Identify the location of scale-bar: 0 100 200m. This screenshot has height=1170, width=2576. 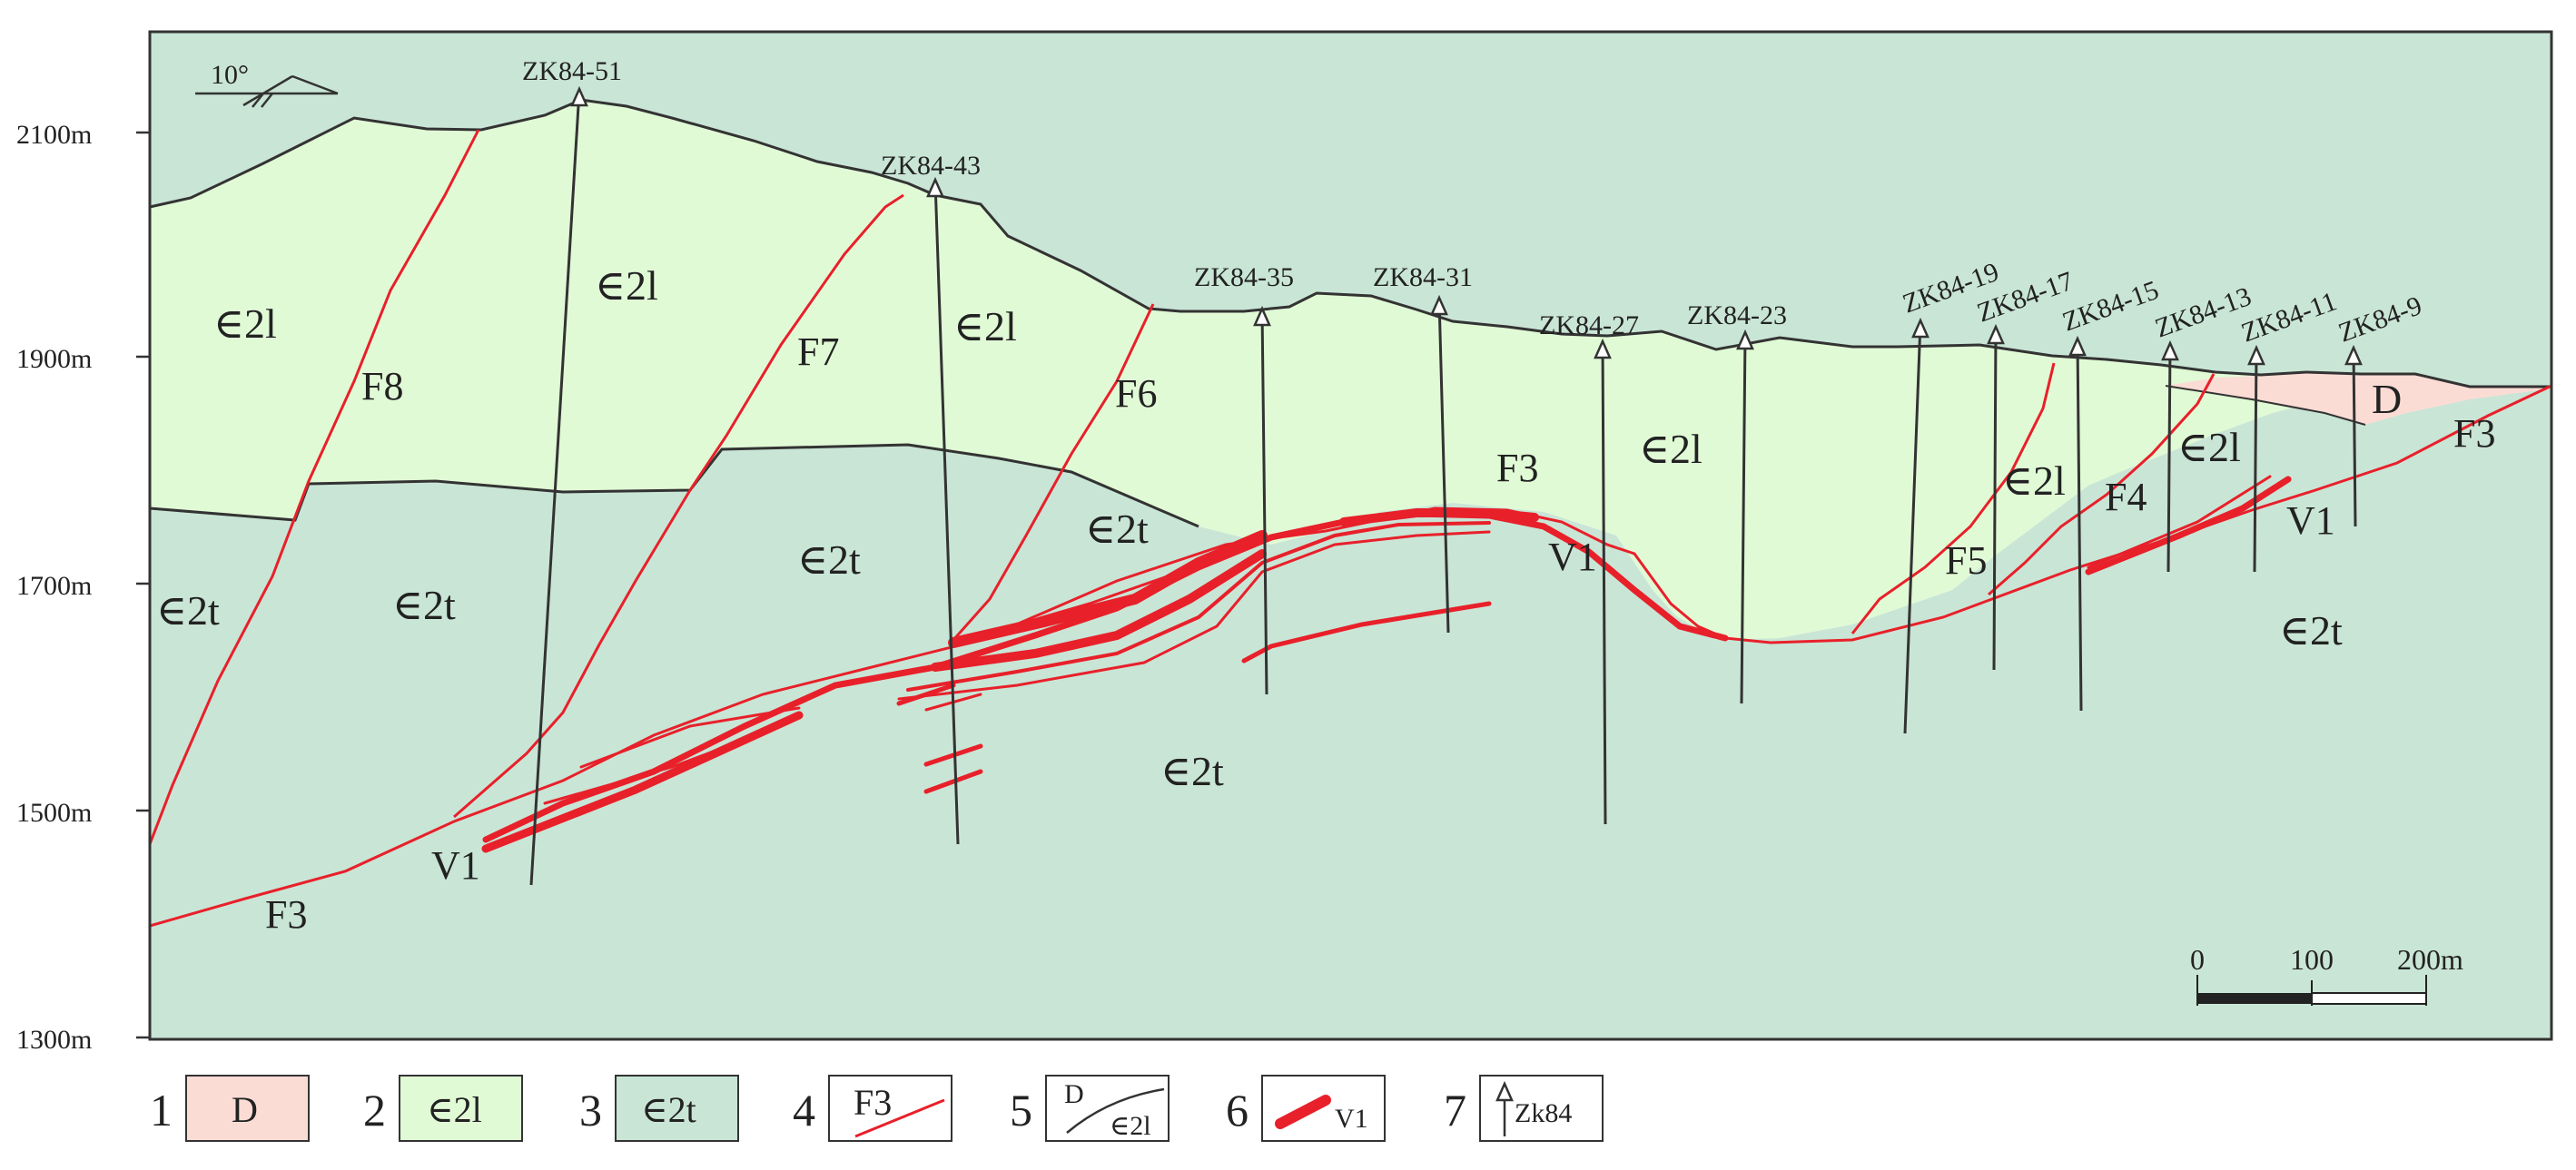
(2326, 975).